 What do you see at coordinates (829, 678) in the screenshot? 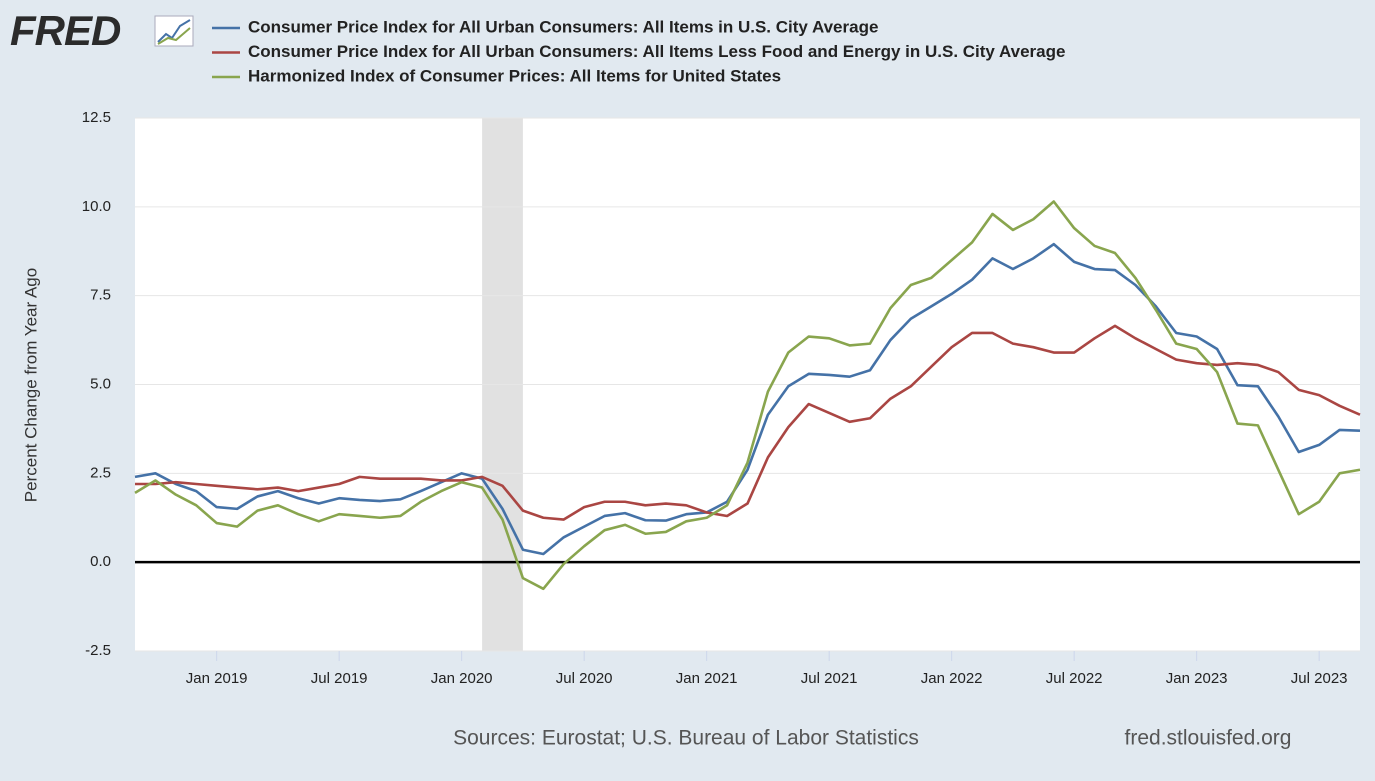
I see `x-tick-label: Jul 2021` at bounding box center [829, 678].